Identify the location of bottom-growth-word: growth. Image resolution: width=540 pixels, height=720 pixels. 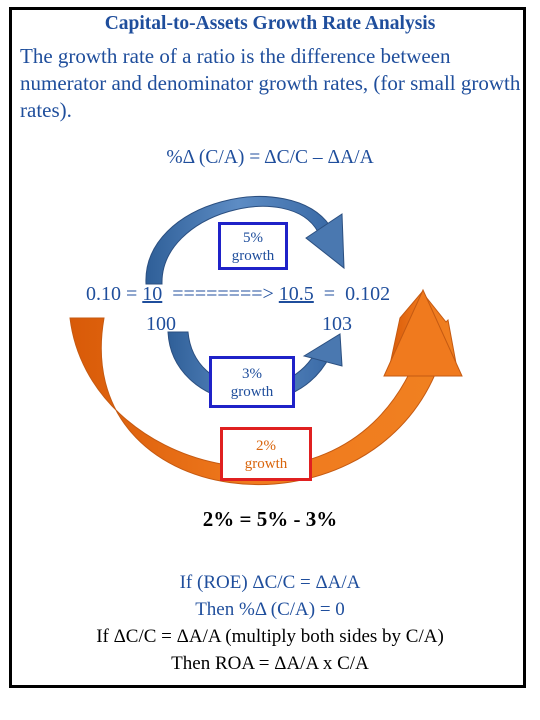
(266, 464).